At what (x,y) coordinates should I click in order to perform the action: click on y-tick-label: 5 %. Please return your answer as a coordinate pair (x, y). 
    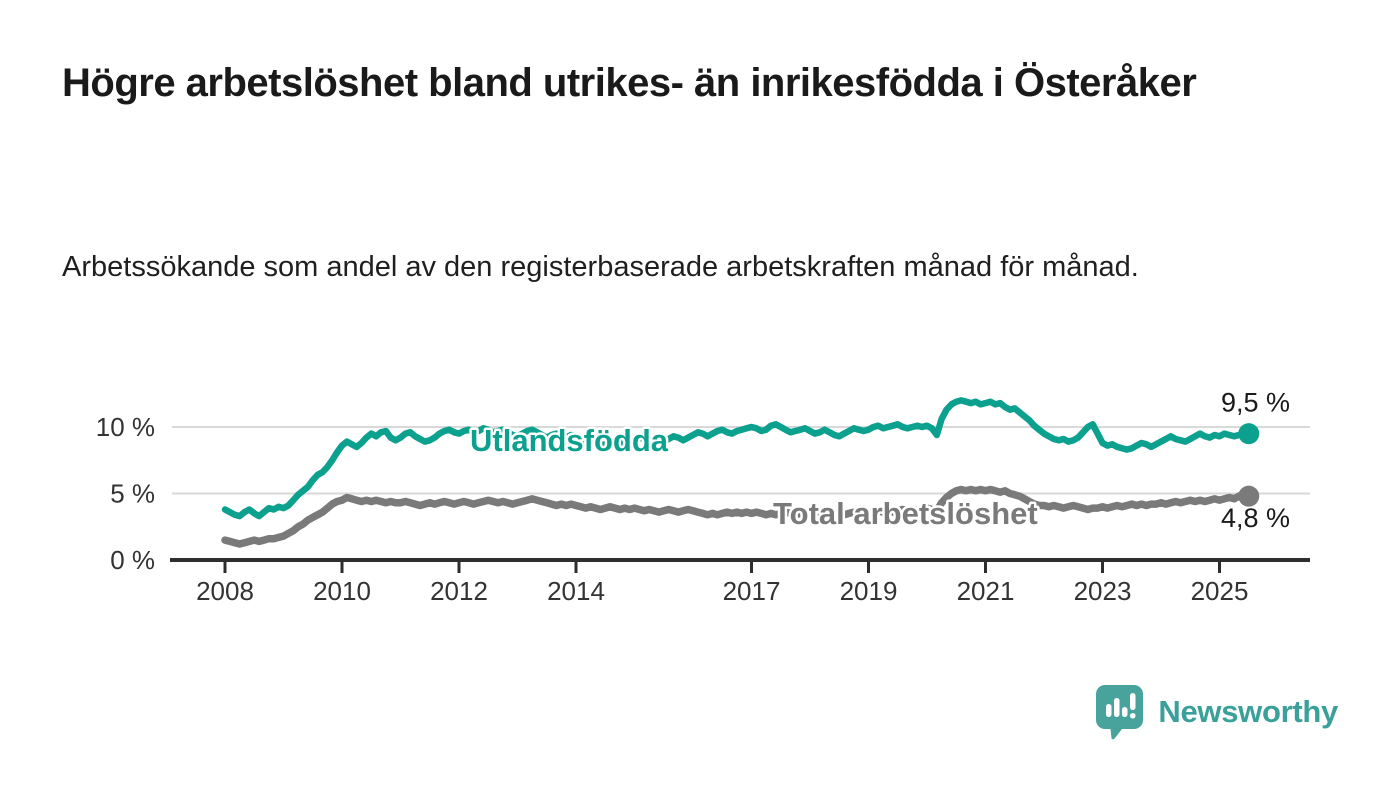
    Looking at the image, I should click on (132, 494).